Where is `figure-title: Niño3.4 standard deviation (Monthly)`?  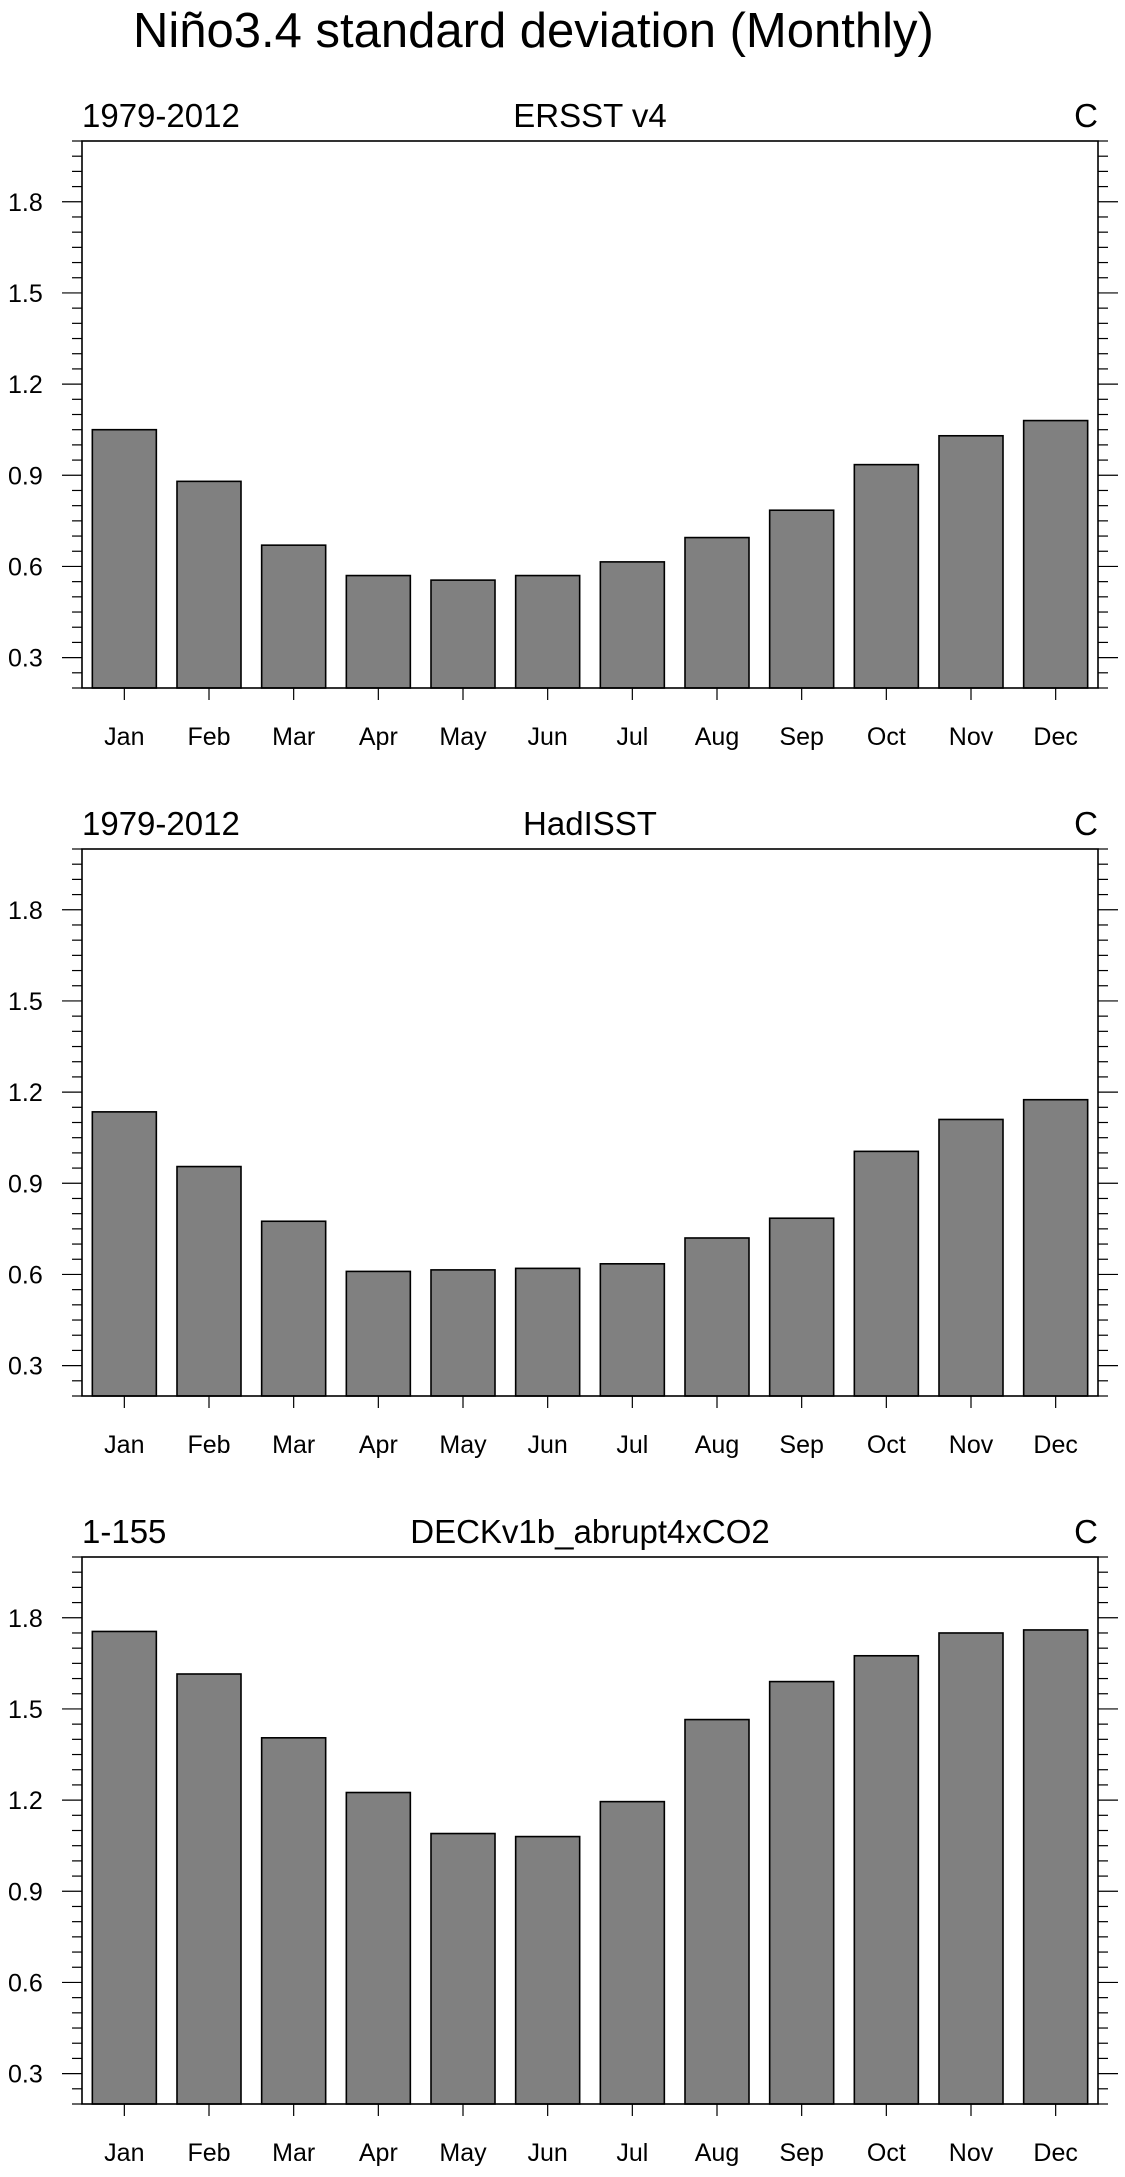 figure-title: Niño3.4 standard deviation (Monthly) is located at coordinates (533, 31).